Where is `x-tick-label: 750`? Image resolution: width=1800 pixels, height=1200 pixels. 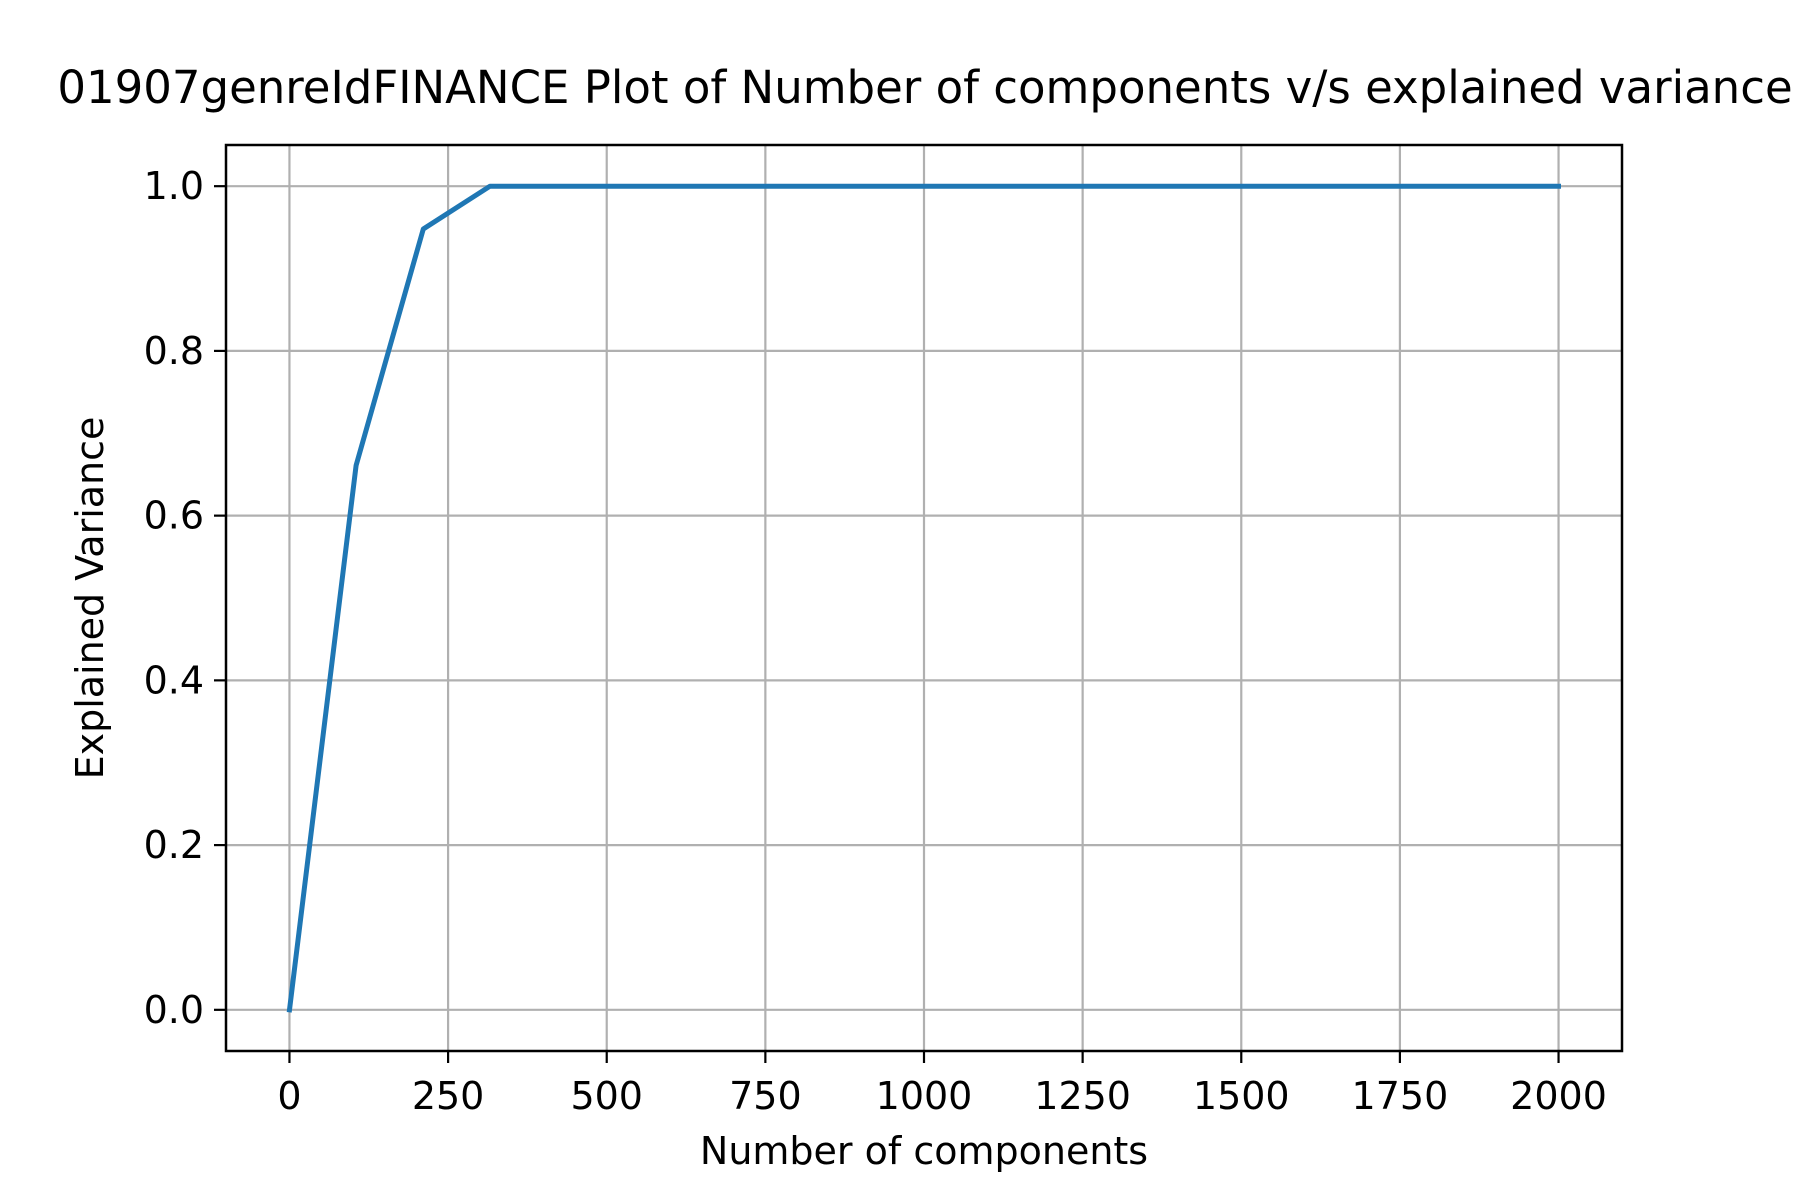 x-tick-label: 750 is located at coordinates (765, 1096).